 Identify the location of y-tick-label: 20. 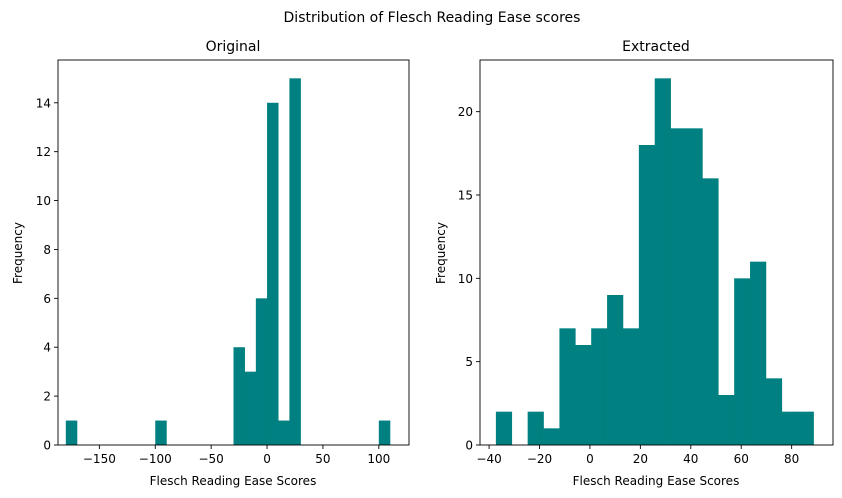
(465, 112).